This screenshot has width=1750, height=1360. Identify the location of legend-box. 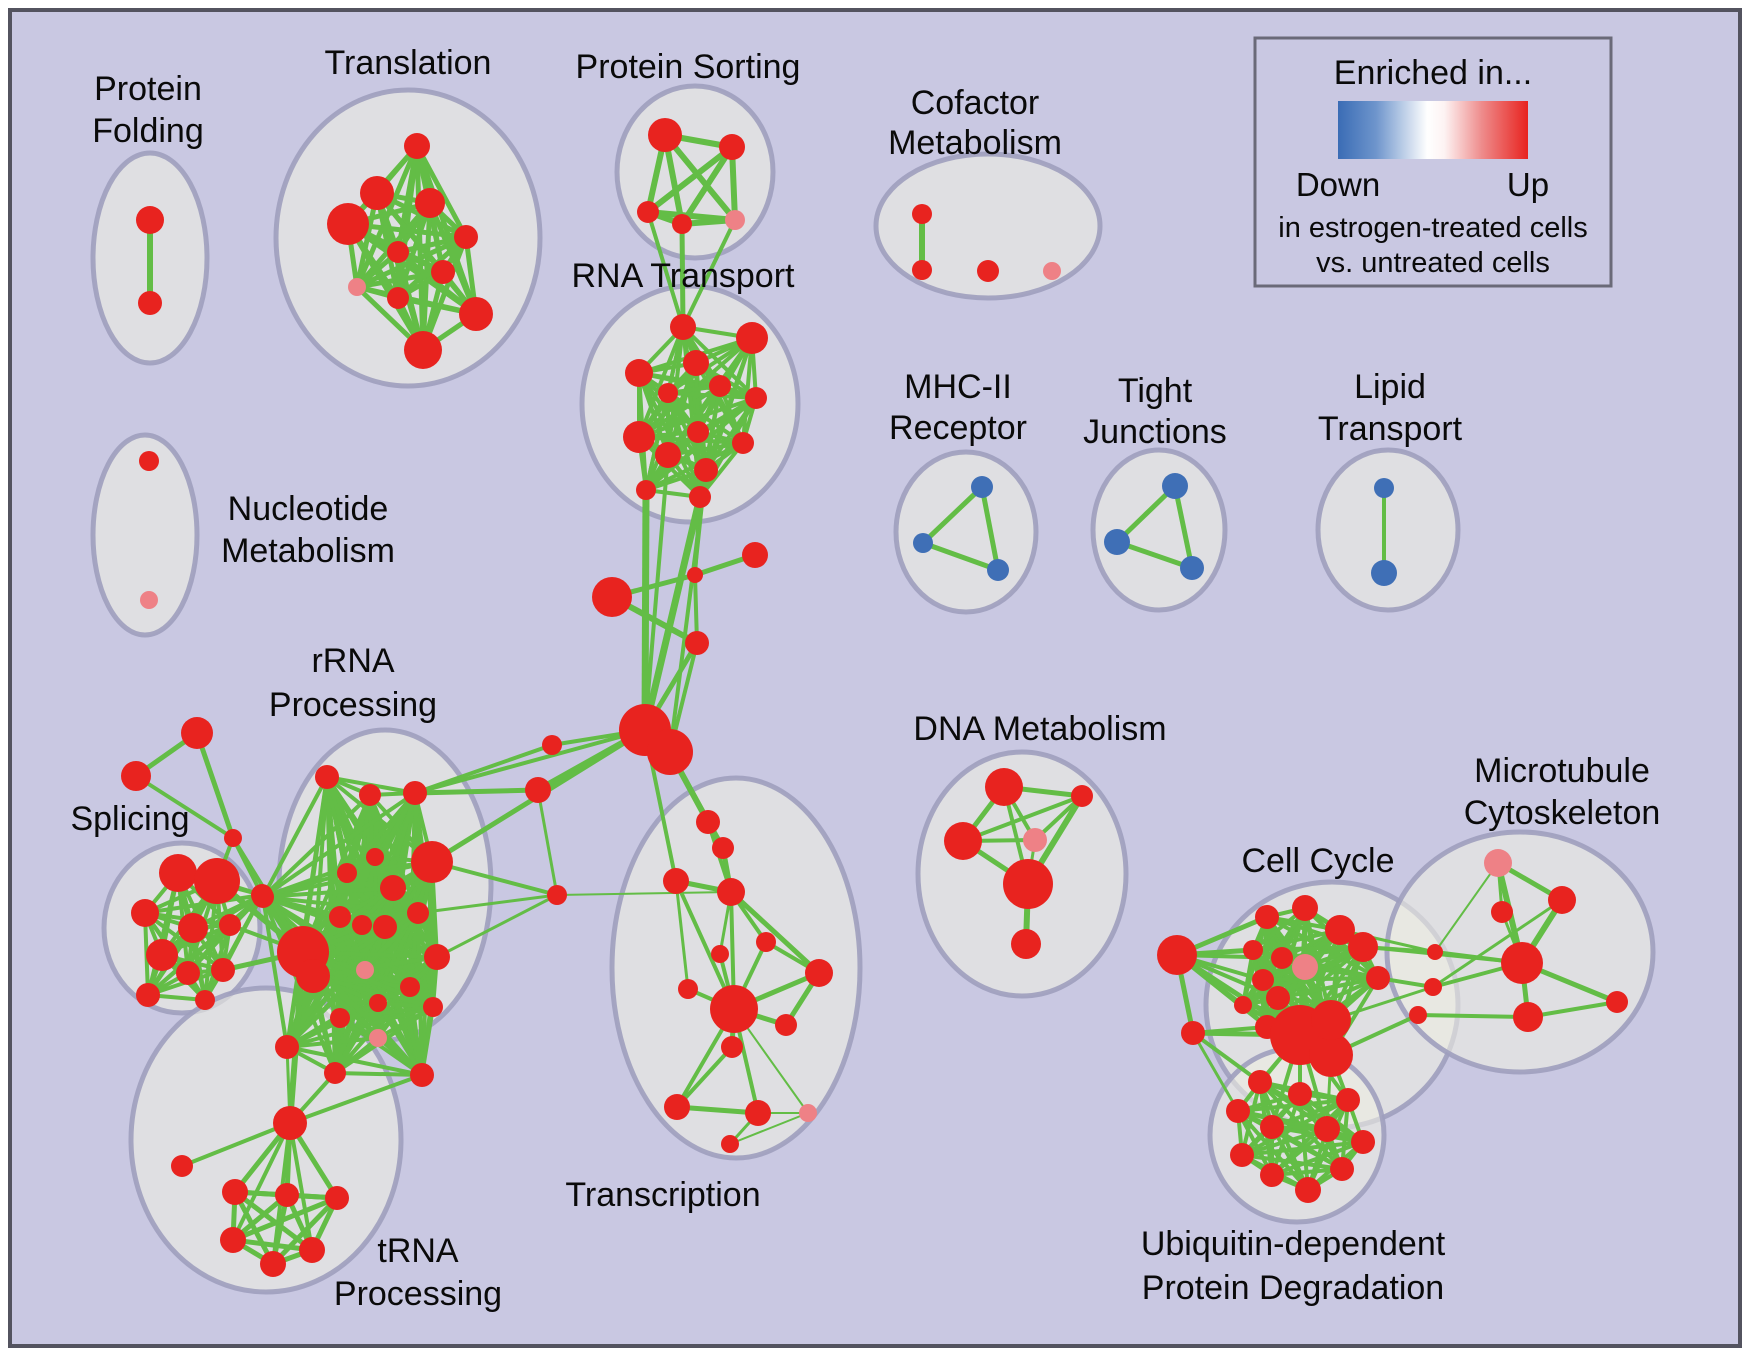
(1433, 162).